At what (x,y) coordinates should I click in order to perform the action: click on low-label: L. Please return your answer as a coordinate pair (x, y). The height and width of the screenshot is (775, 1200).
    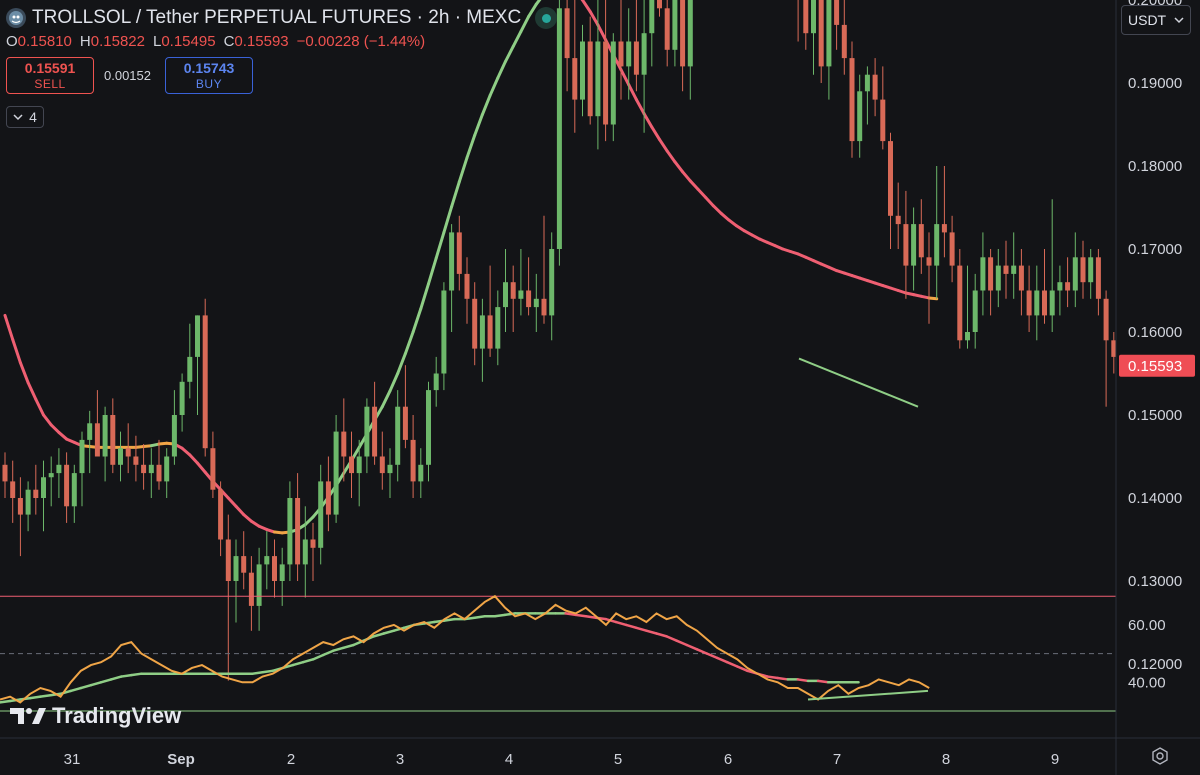
    Looking at the image, I should click on (157, 41).